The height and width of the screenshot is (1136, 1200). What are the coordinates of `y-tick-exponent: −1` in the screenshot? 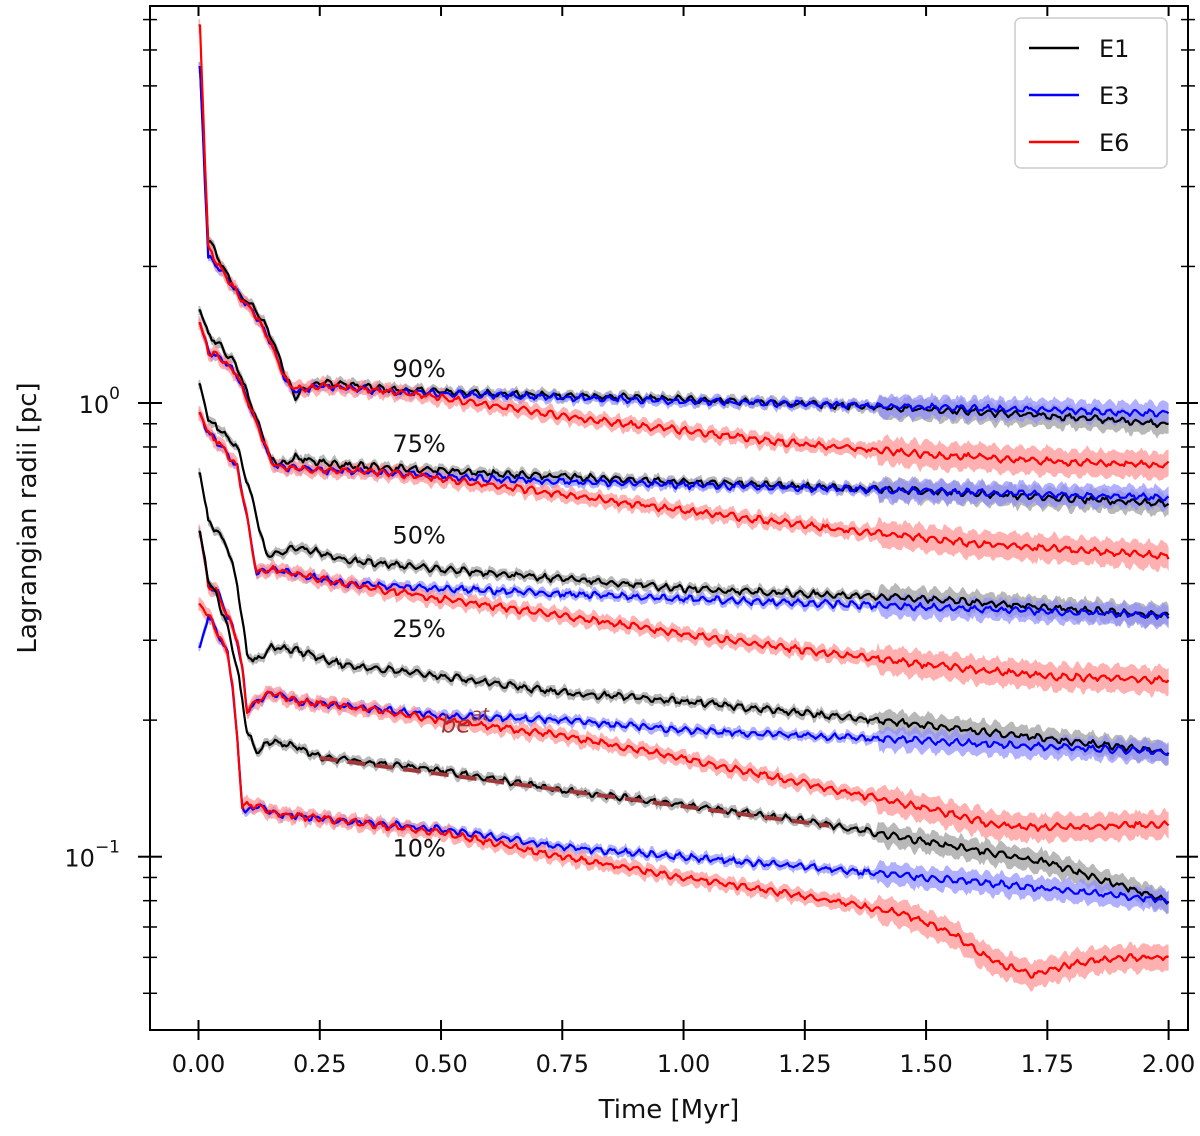 It's located at (107, 848).